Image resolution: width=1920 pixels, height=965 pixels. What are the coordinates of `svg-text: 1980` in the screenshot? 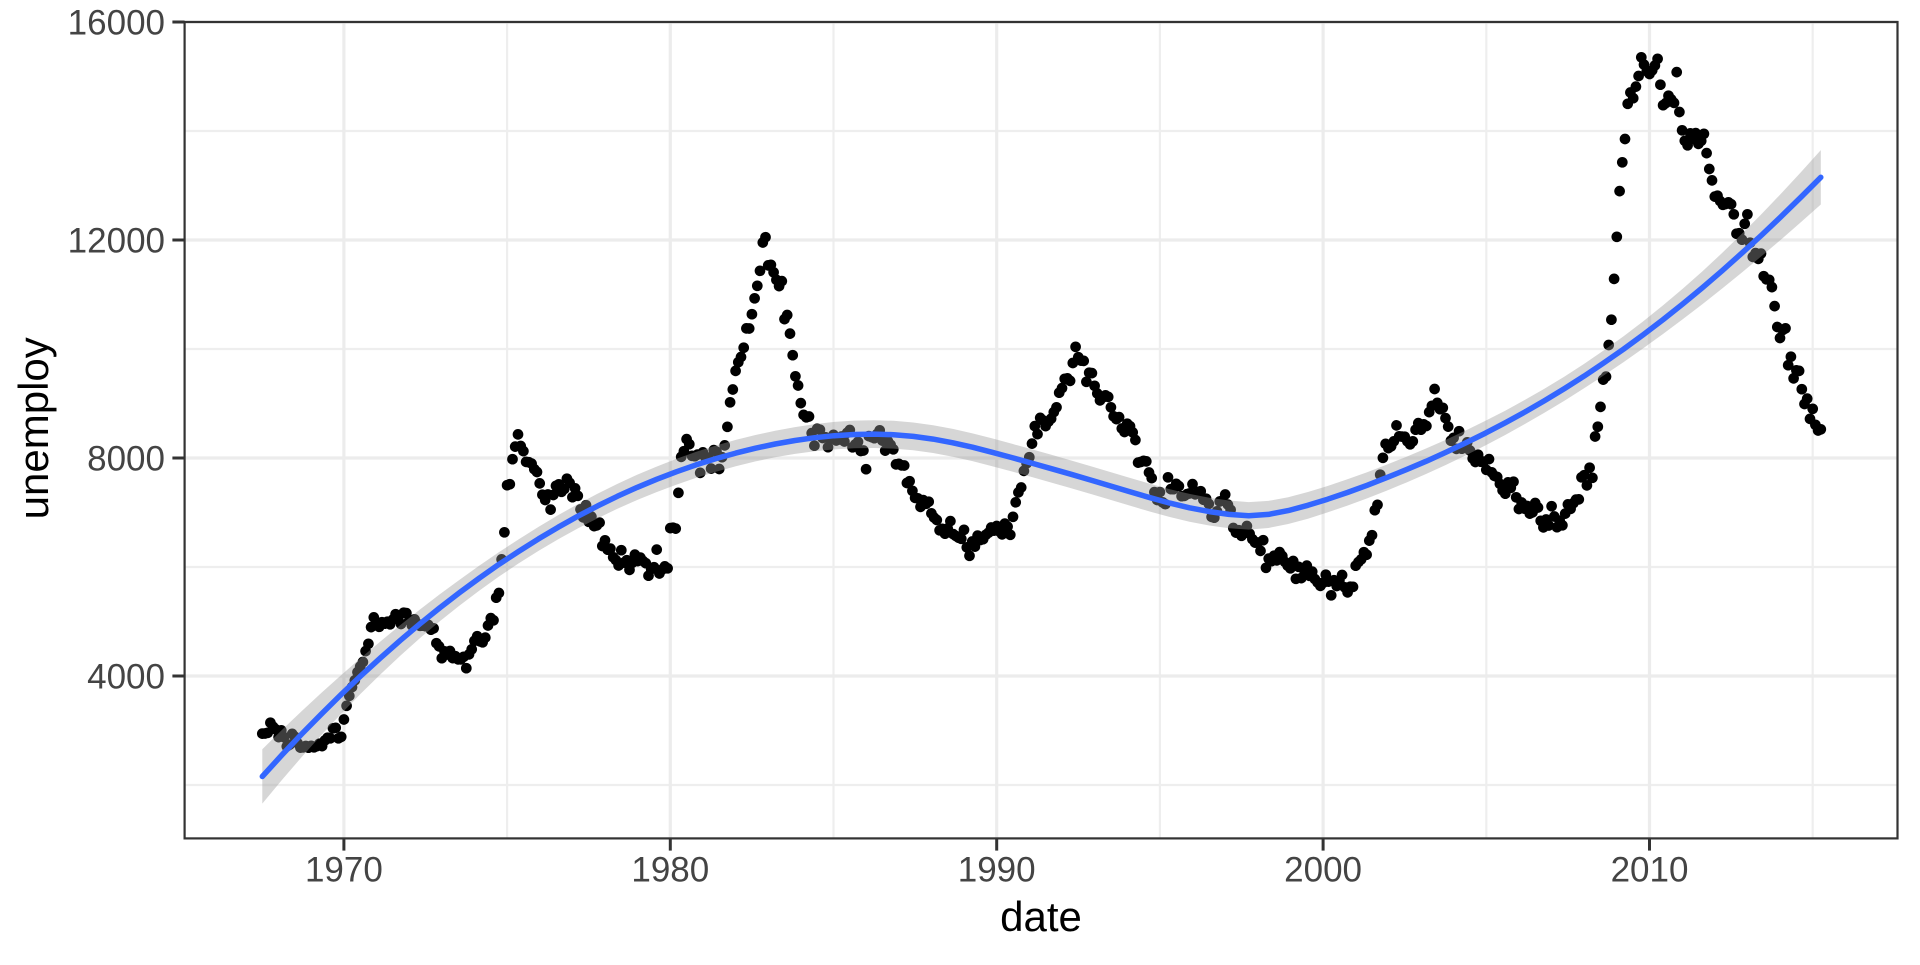 It's located at (670, 870).